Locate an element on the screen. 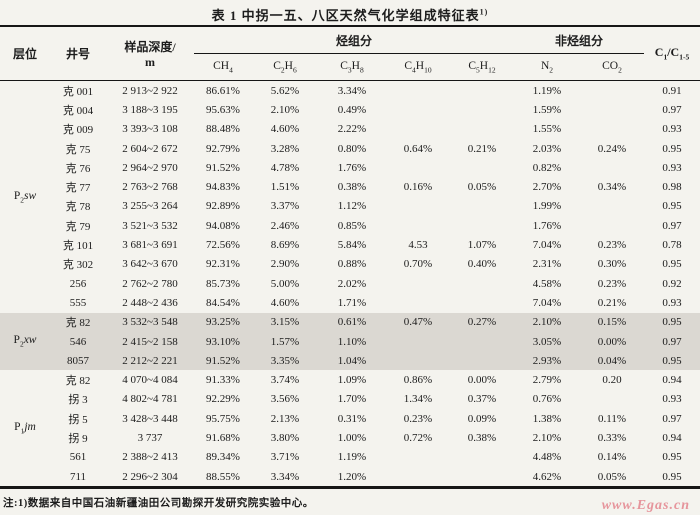 The image size is (700, 515). cell-c2h6: 3.15% is located at coordinates (285, 322).